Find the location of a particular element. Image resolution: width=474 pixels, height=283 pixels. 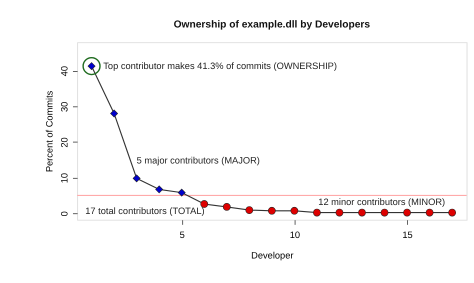

chart-title: Ownership of example.dll by Developers is located at coordinates (272, 24).